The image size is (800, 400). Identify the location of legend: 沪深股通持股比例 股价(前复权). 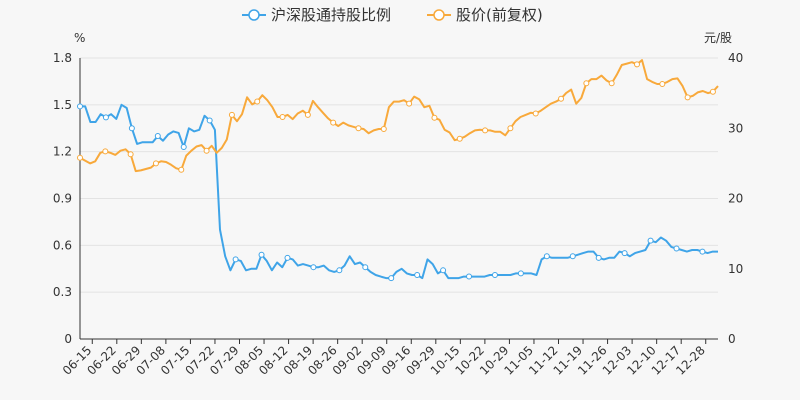
(392, 15).